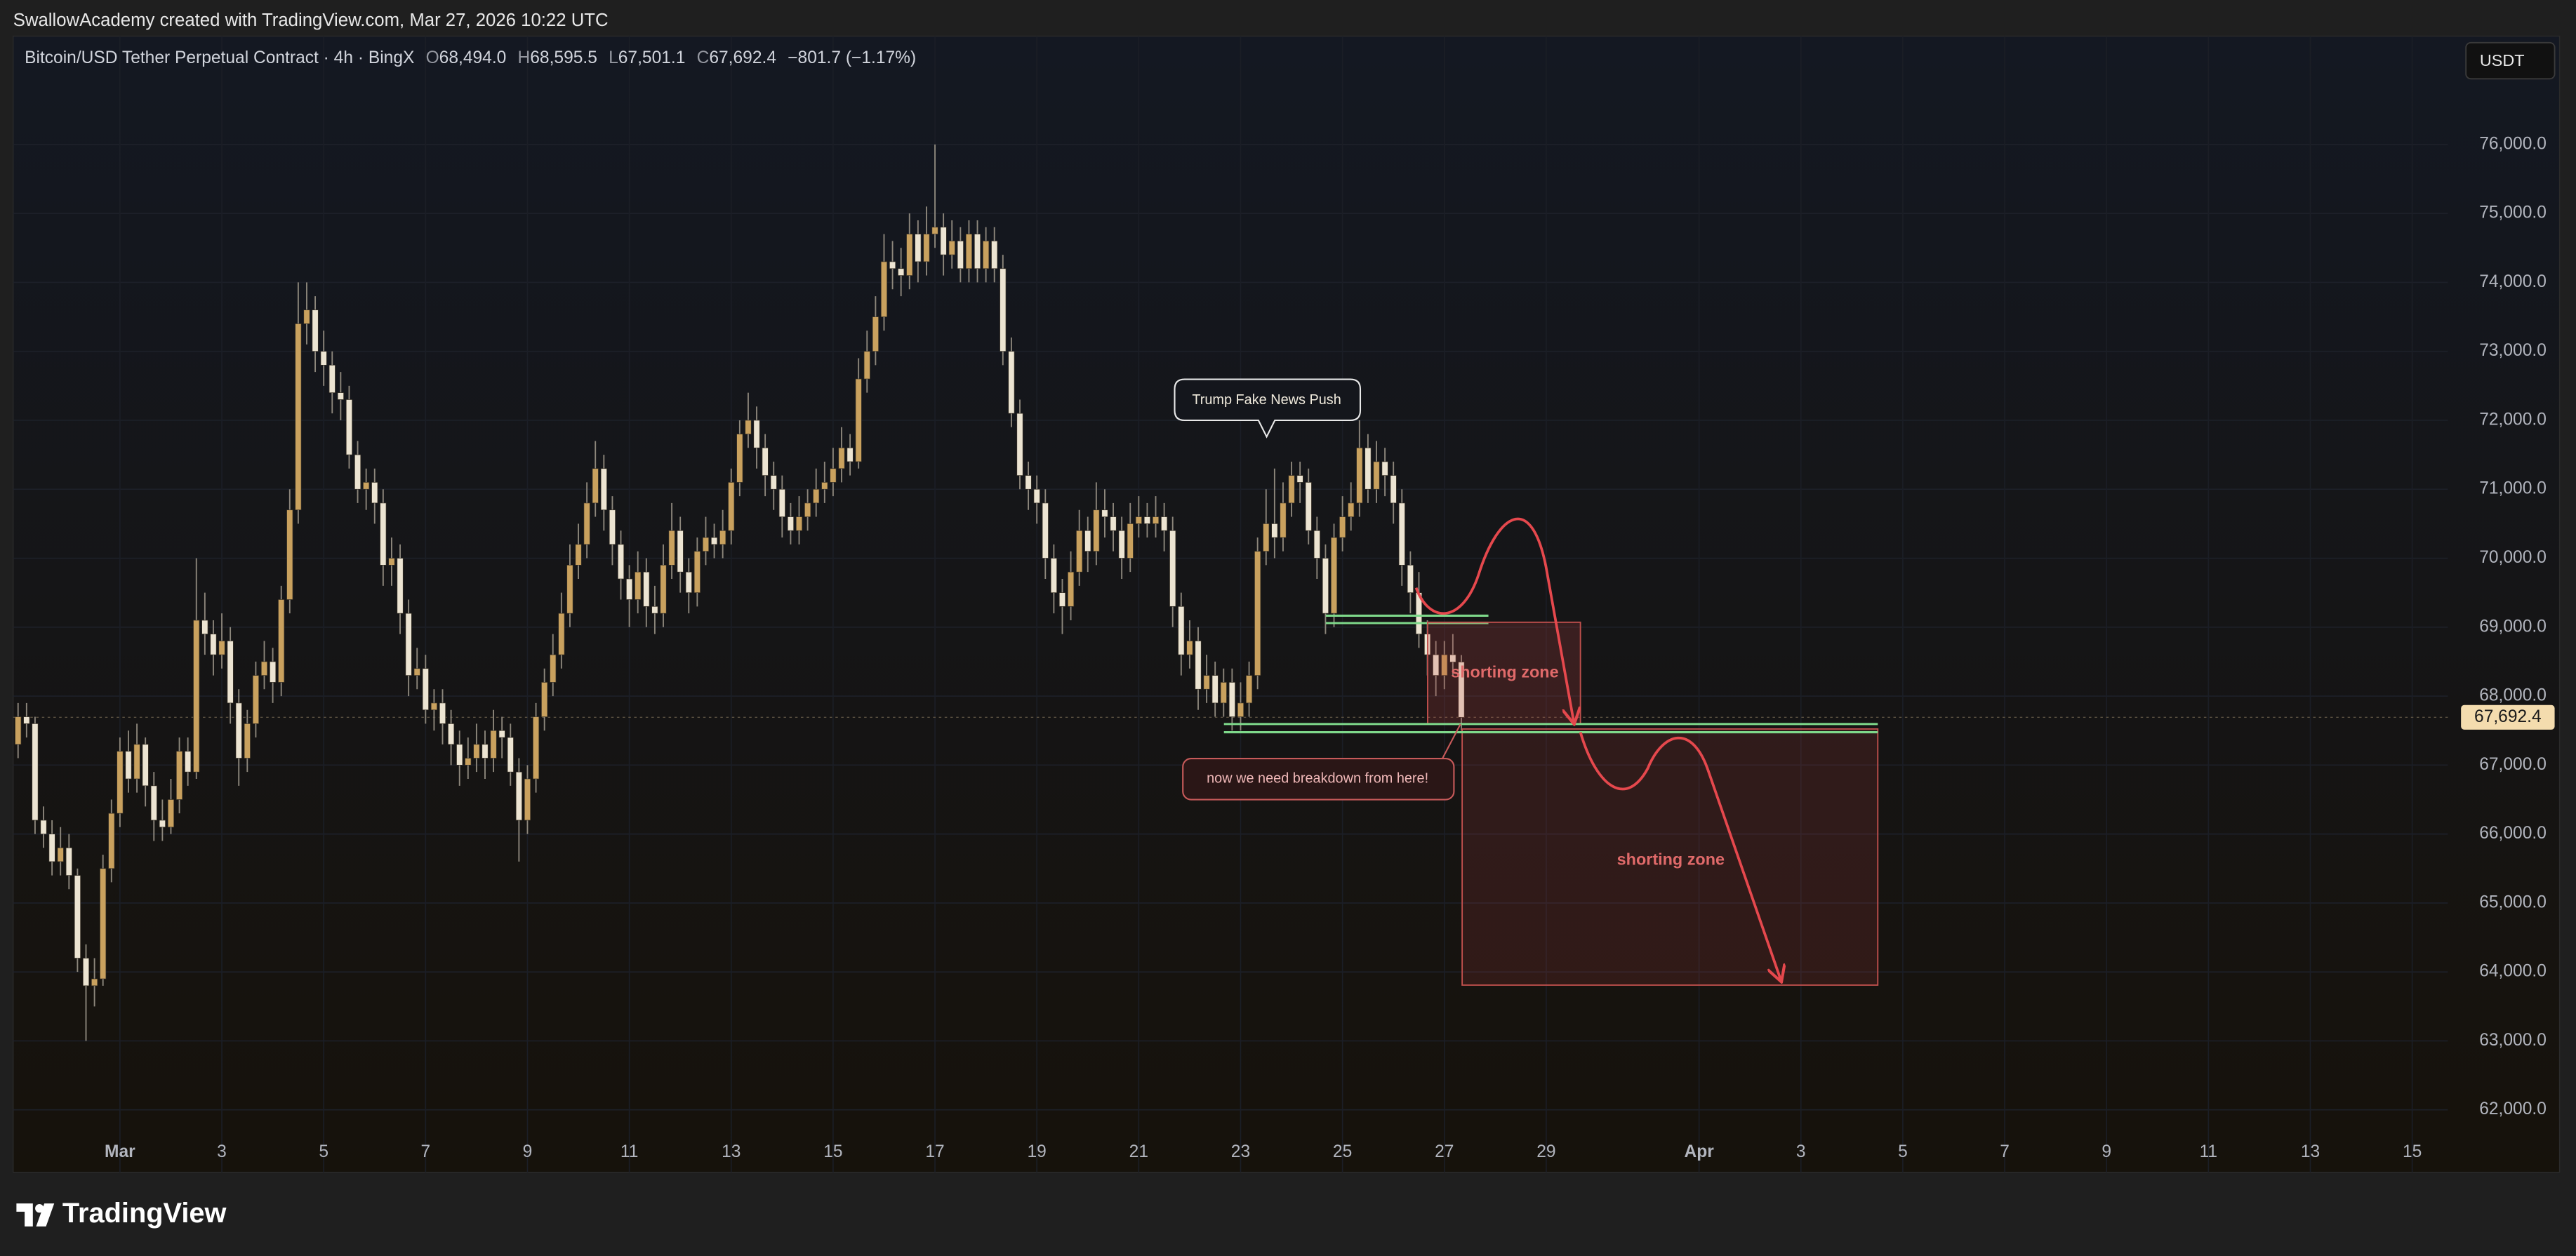 The height and width of the screenshot is (1256, 2576). Describe the element at coordinates (1546, 1151) in the screenshot. I see `x-tick-label: 29` at that location.